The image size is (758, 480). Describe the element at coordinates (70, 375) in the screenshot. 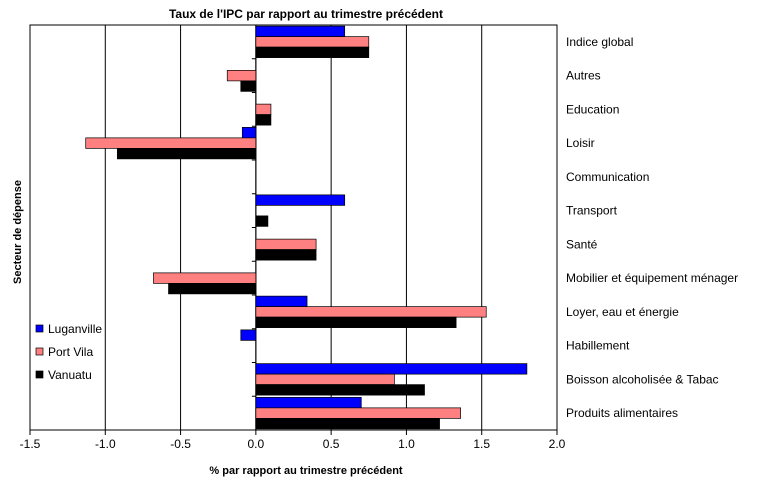

I see `legend-label: Vanuatu` at that location.